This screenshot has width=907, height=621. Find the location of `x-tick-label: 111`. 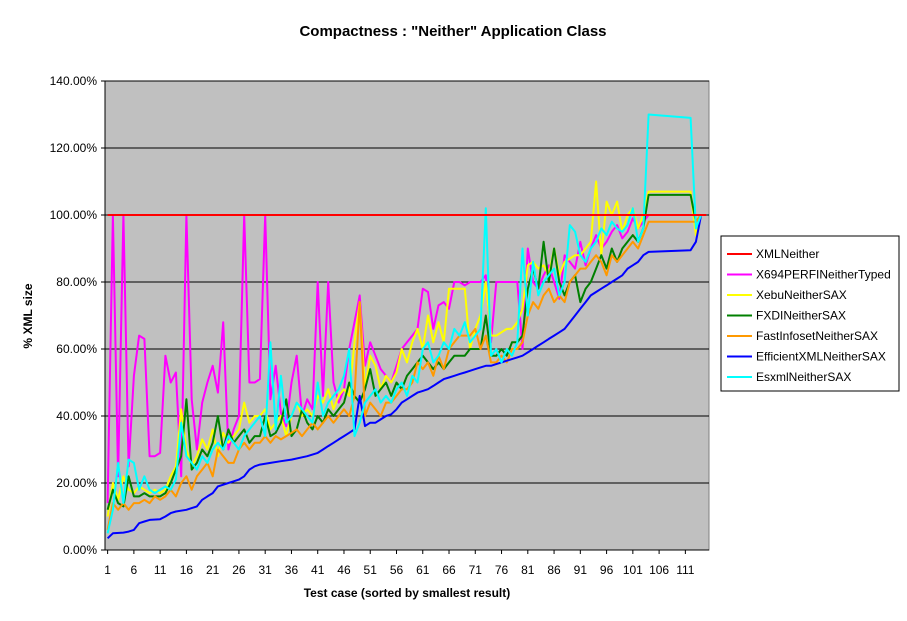

x-tick-label: 111 is located at coordinates (685, 570).